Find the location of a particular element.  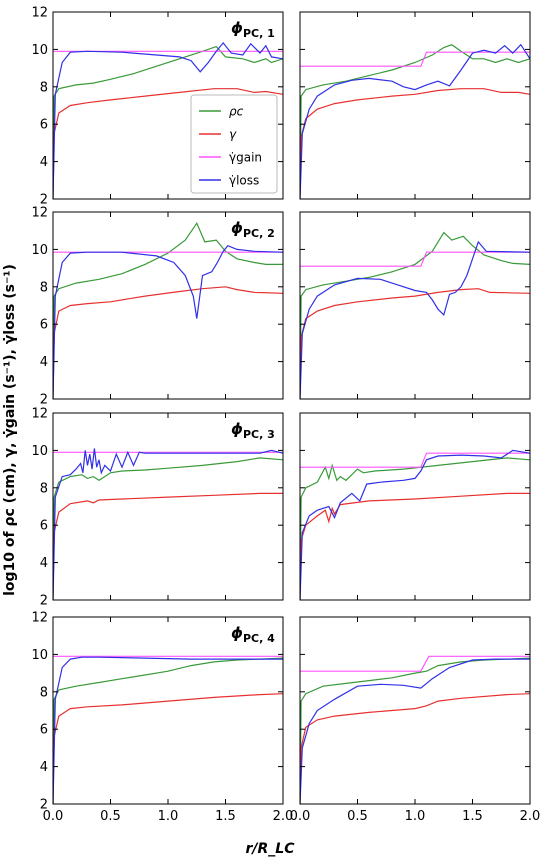

legend-box is located at coordinates (234, 144).